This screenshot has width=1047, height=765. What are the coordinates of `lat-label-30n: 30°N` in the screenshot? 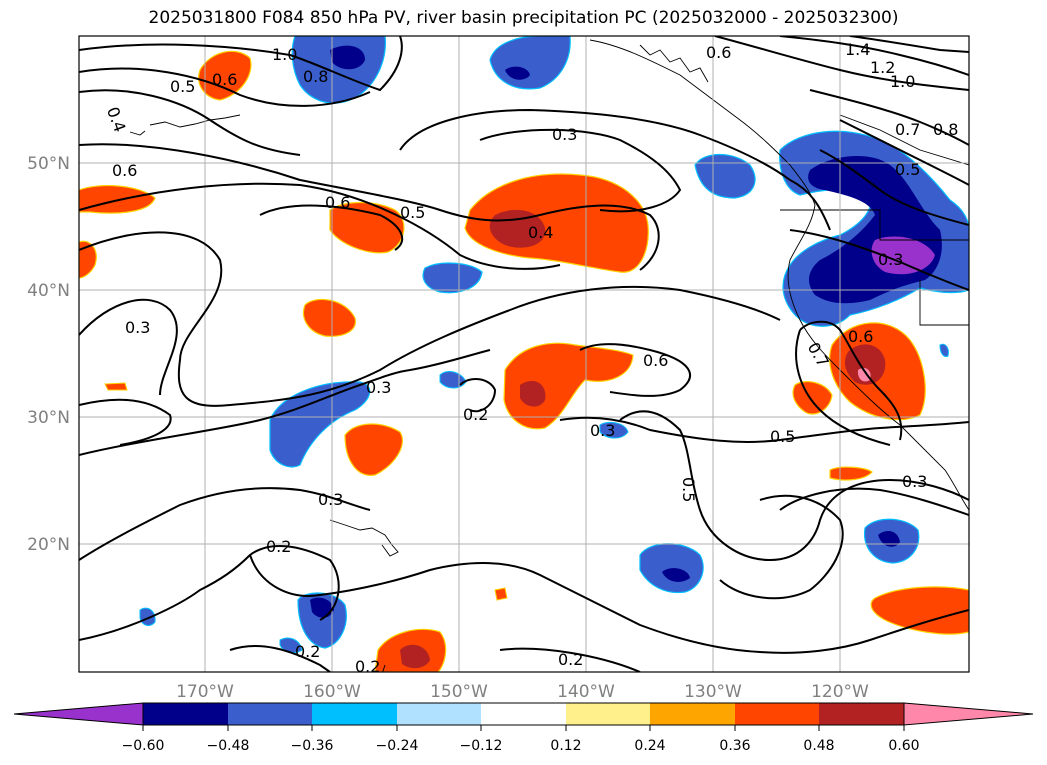 It's located at (48, 418).